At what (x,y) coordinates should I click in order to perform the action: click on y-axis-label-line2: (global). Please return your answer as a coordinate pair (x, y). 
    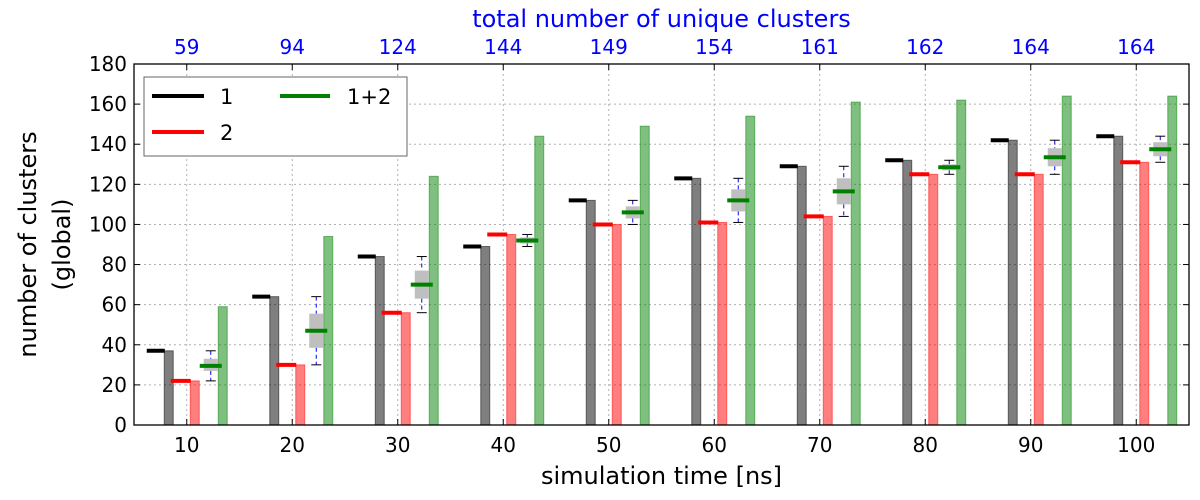
    Looking at the image, I should click on (62, 245).